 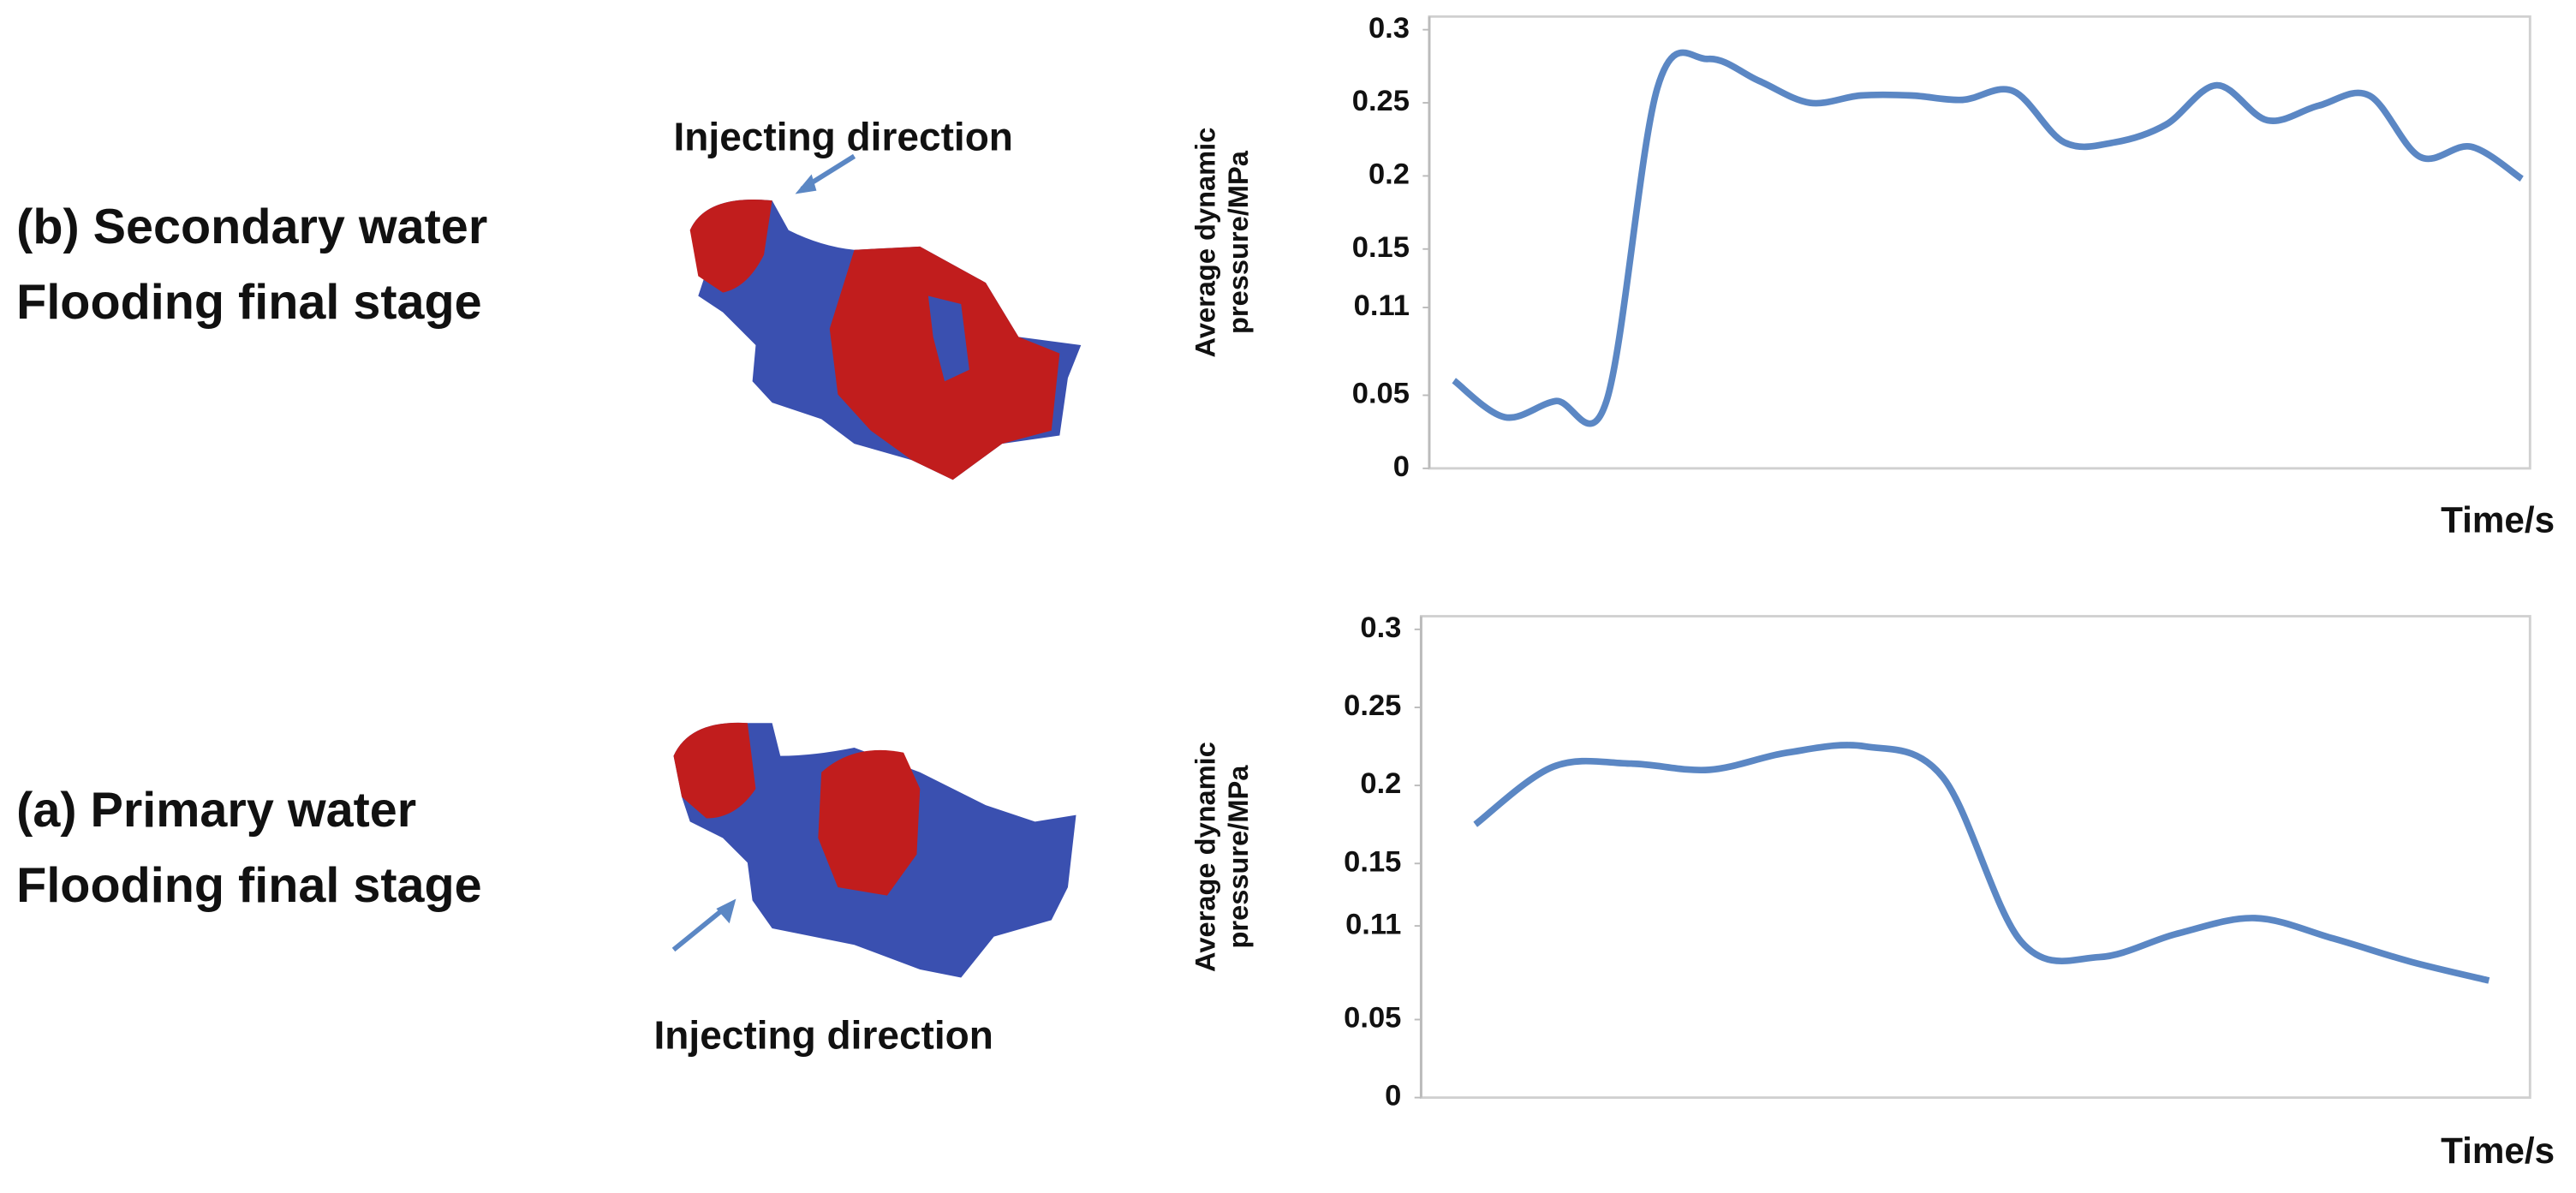 I want to click on panel-title: (a) Primary water, so click(x=216, y=810).